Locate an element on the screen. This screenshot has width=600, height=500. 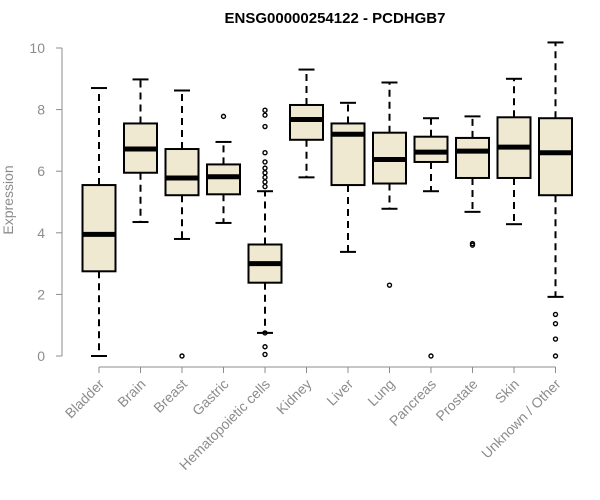
x-tick-label: Bladder is located at coordinates (85, 399).